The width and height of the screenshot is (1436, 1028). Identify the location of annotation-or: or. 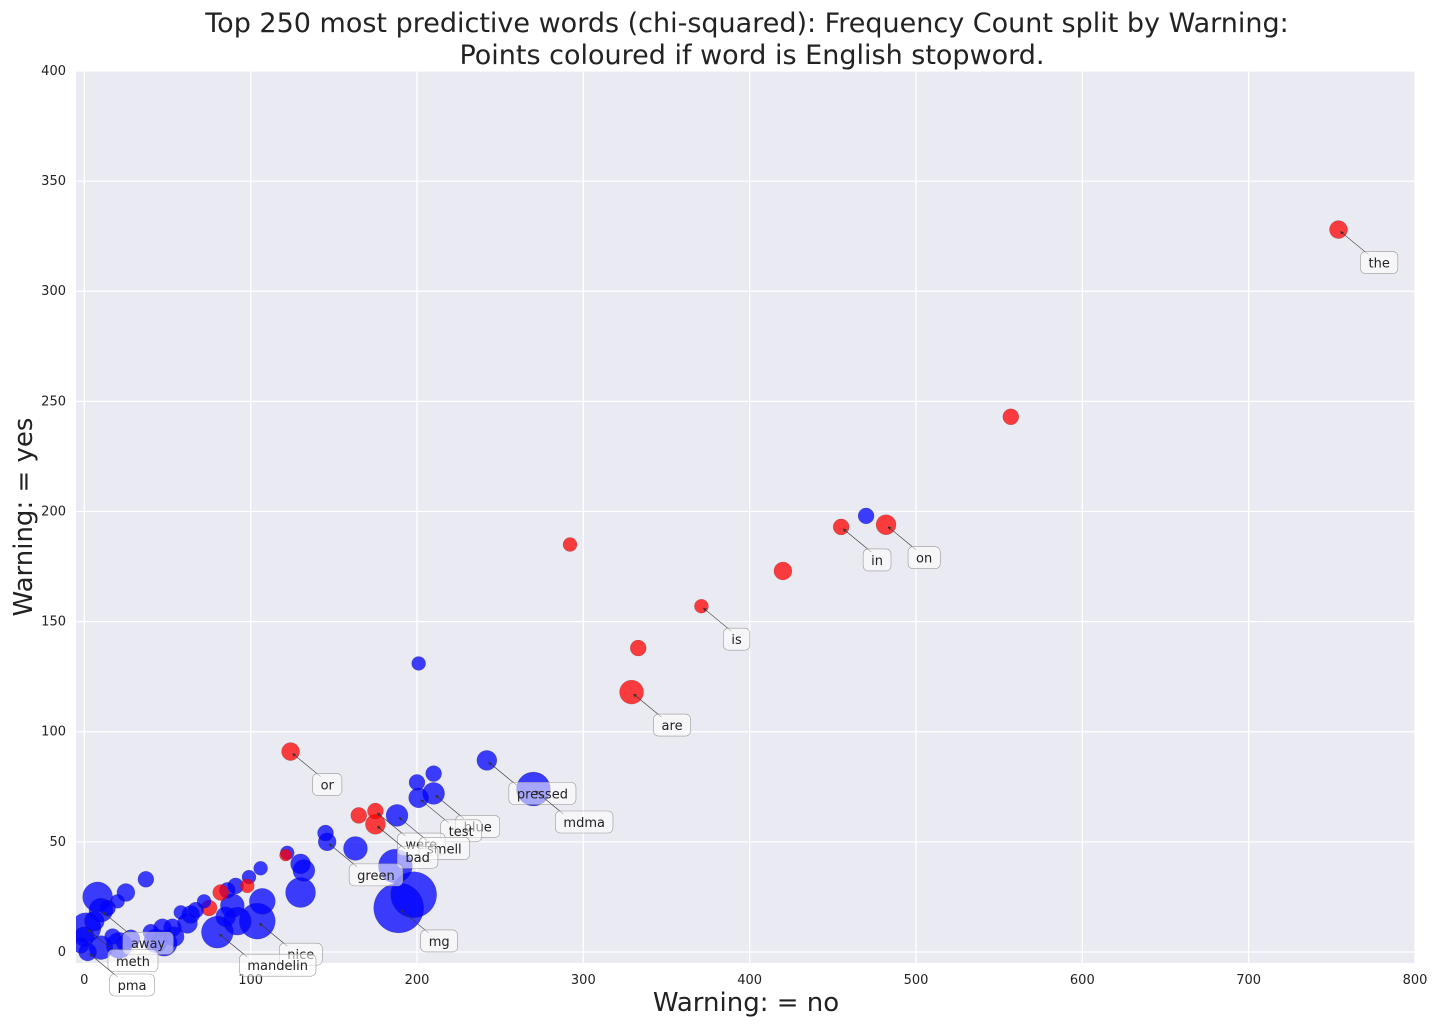
(317, 774).